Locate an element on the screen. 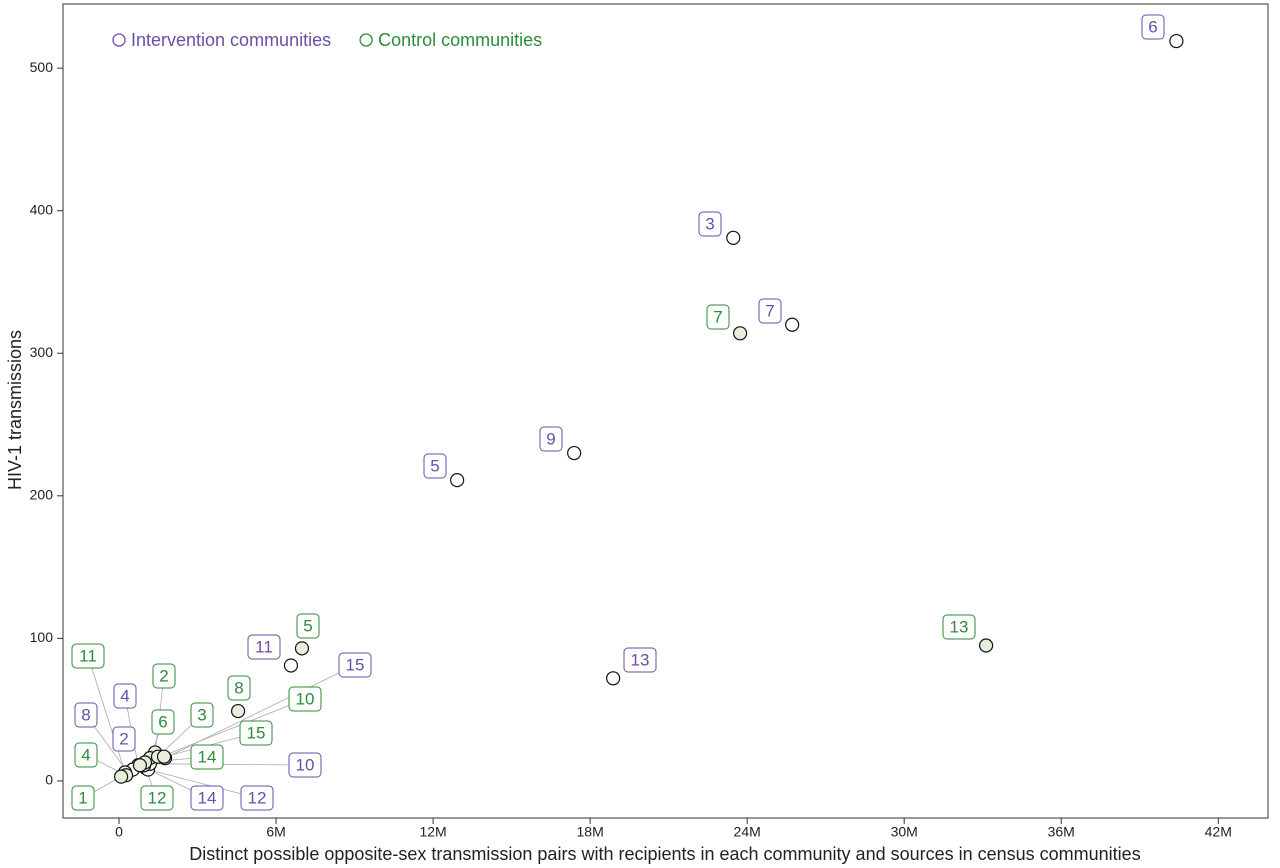 This screenshot has width=1280, height=868. x-tick-label: 6M is located at coordinates (275, 832).